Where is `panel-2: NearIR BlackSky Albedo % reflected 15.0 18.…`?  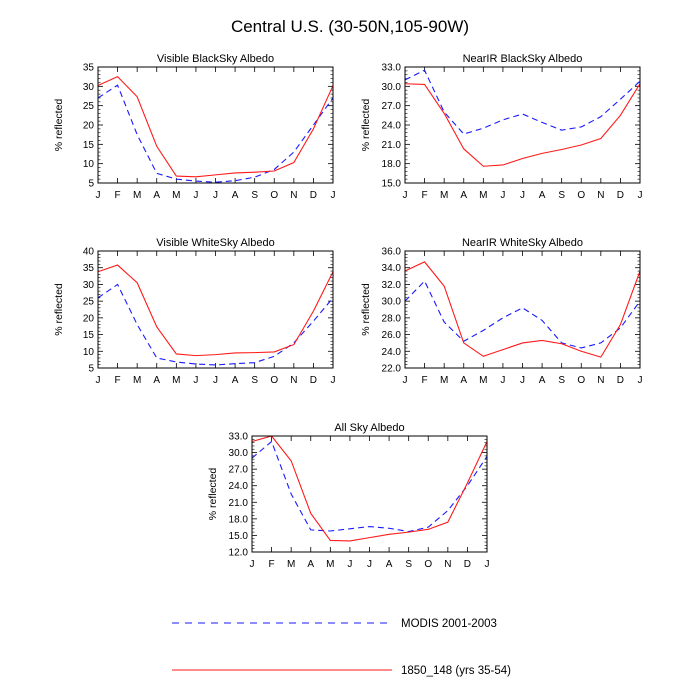
panel-2: NearIR BlackSky Albedo % reflected 15.0 18.… is located at coordinates (501, 127).